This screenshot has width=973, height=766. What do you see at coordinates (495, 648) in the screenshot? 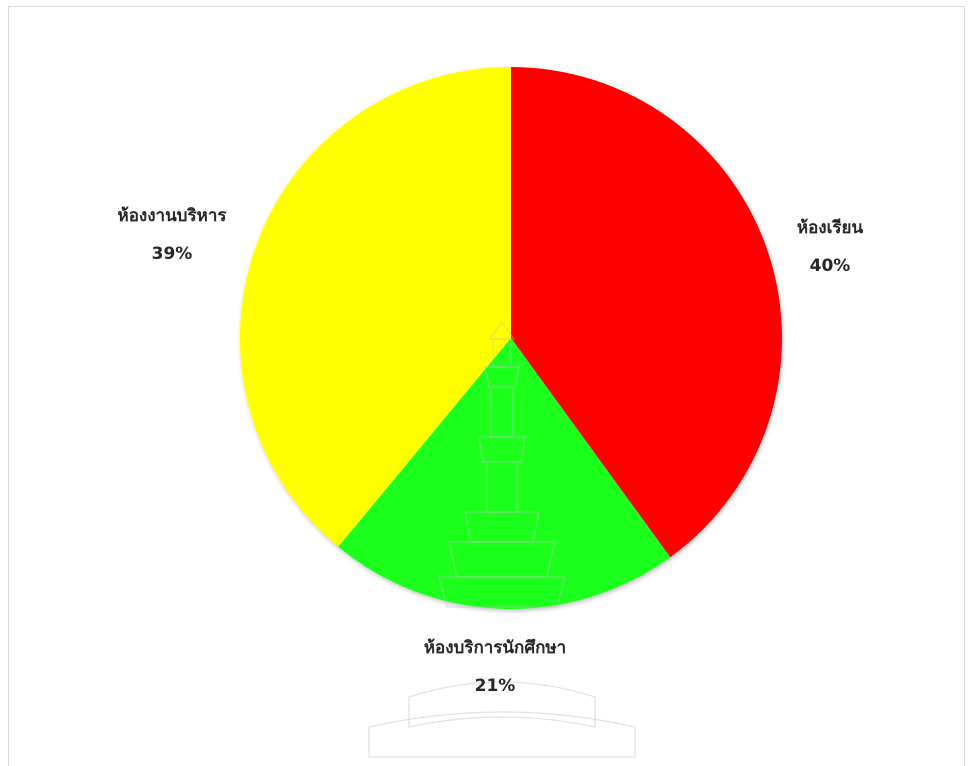
I see `slice-label-student-service: ห้องบริการนักศึกษา` at bounding box center [495, 648].